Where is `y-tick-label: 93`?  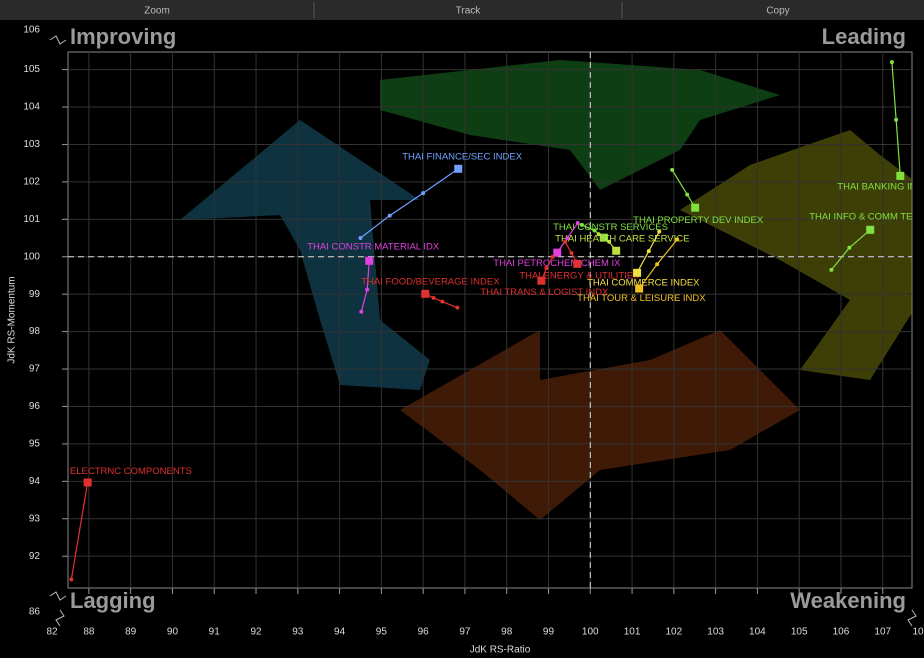 y-tick-label: 93 is located at coordinates (35, 518).